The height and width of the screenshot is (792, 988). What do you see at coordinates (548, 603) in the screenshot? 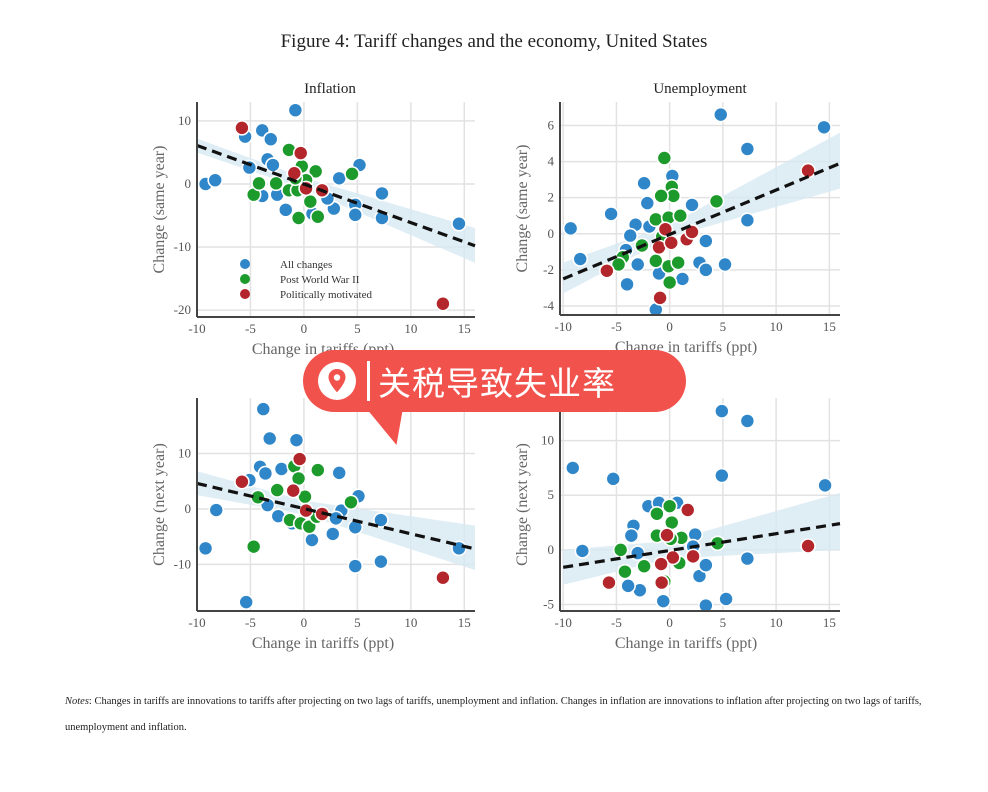
I see `y-tick-label: -5` at bounding box center [548, 603].